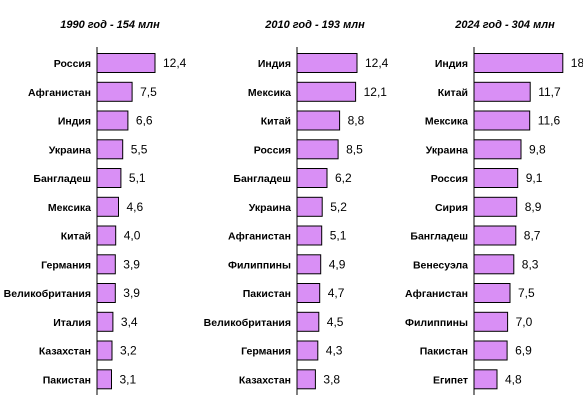 The height and width of the screenshot is (416, 583). Describe the element at coordinates (440, 265) in the screenshot. I see `category-label: Венесуэла` at that location.